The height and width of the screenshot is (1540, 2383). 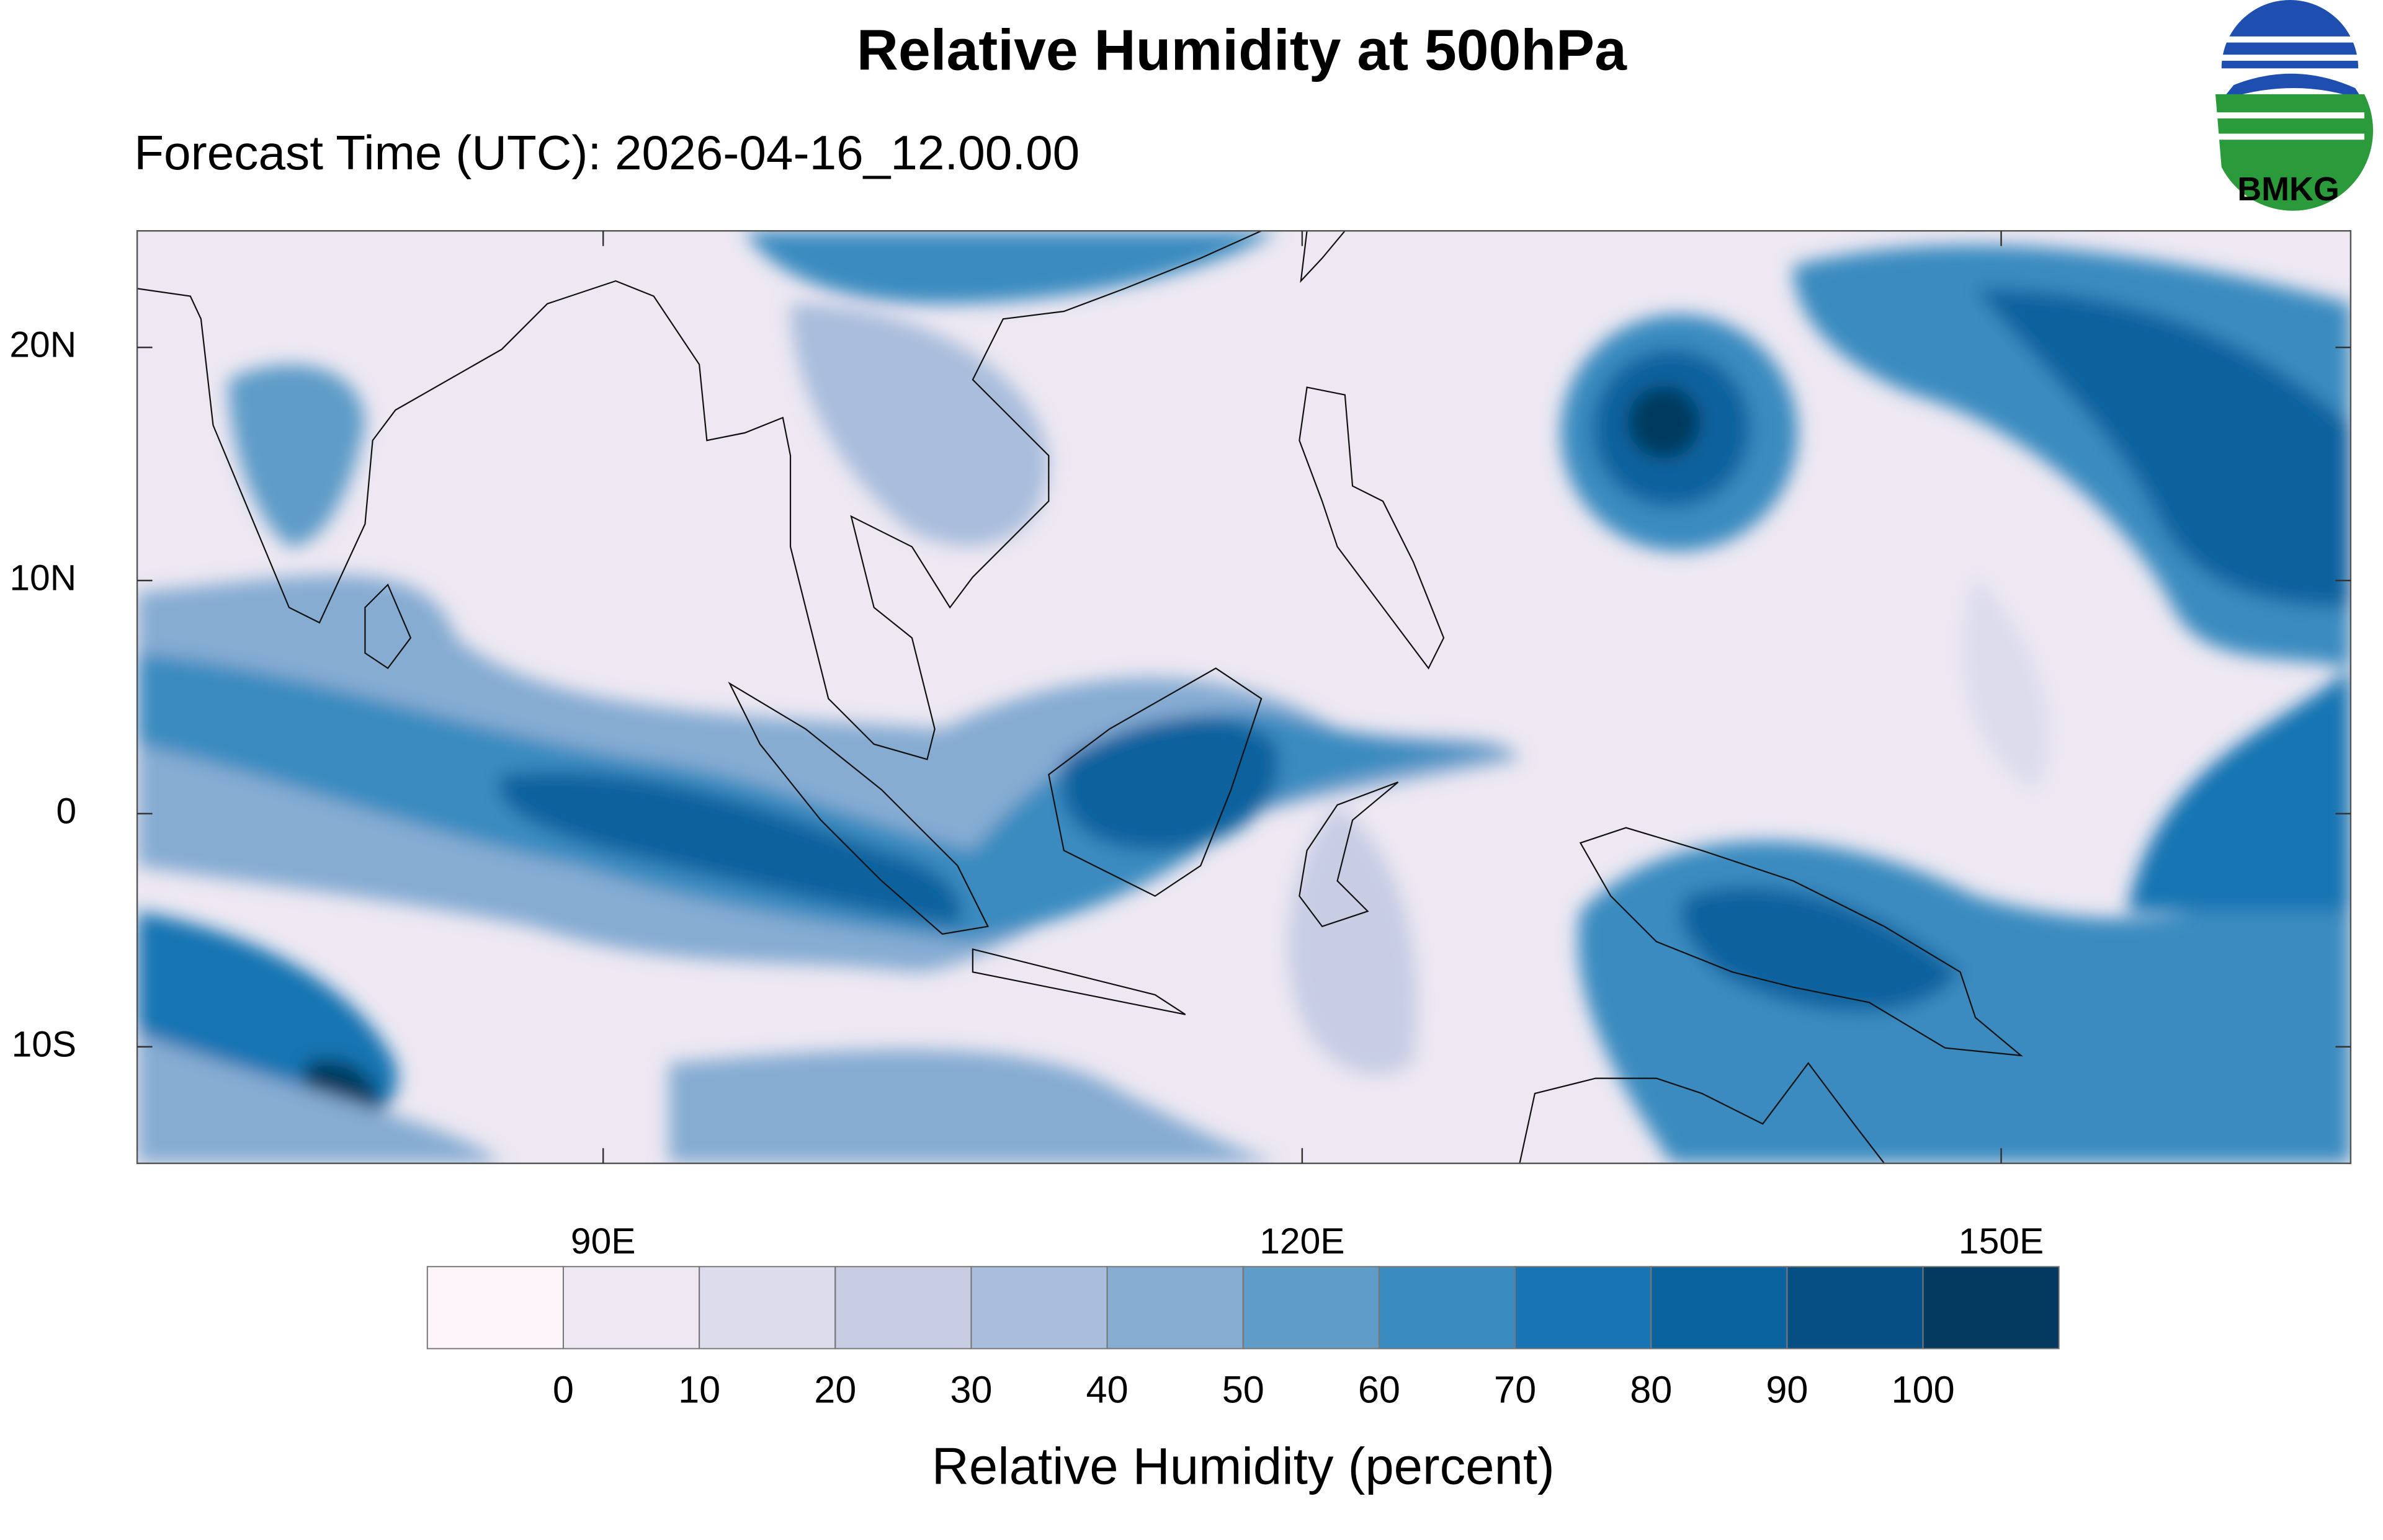 I want to click on colorbar-label: 80, so click(x=1651, y=1390).